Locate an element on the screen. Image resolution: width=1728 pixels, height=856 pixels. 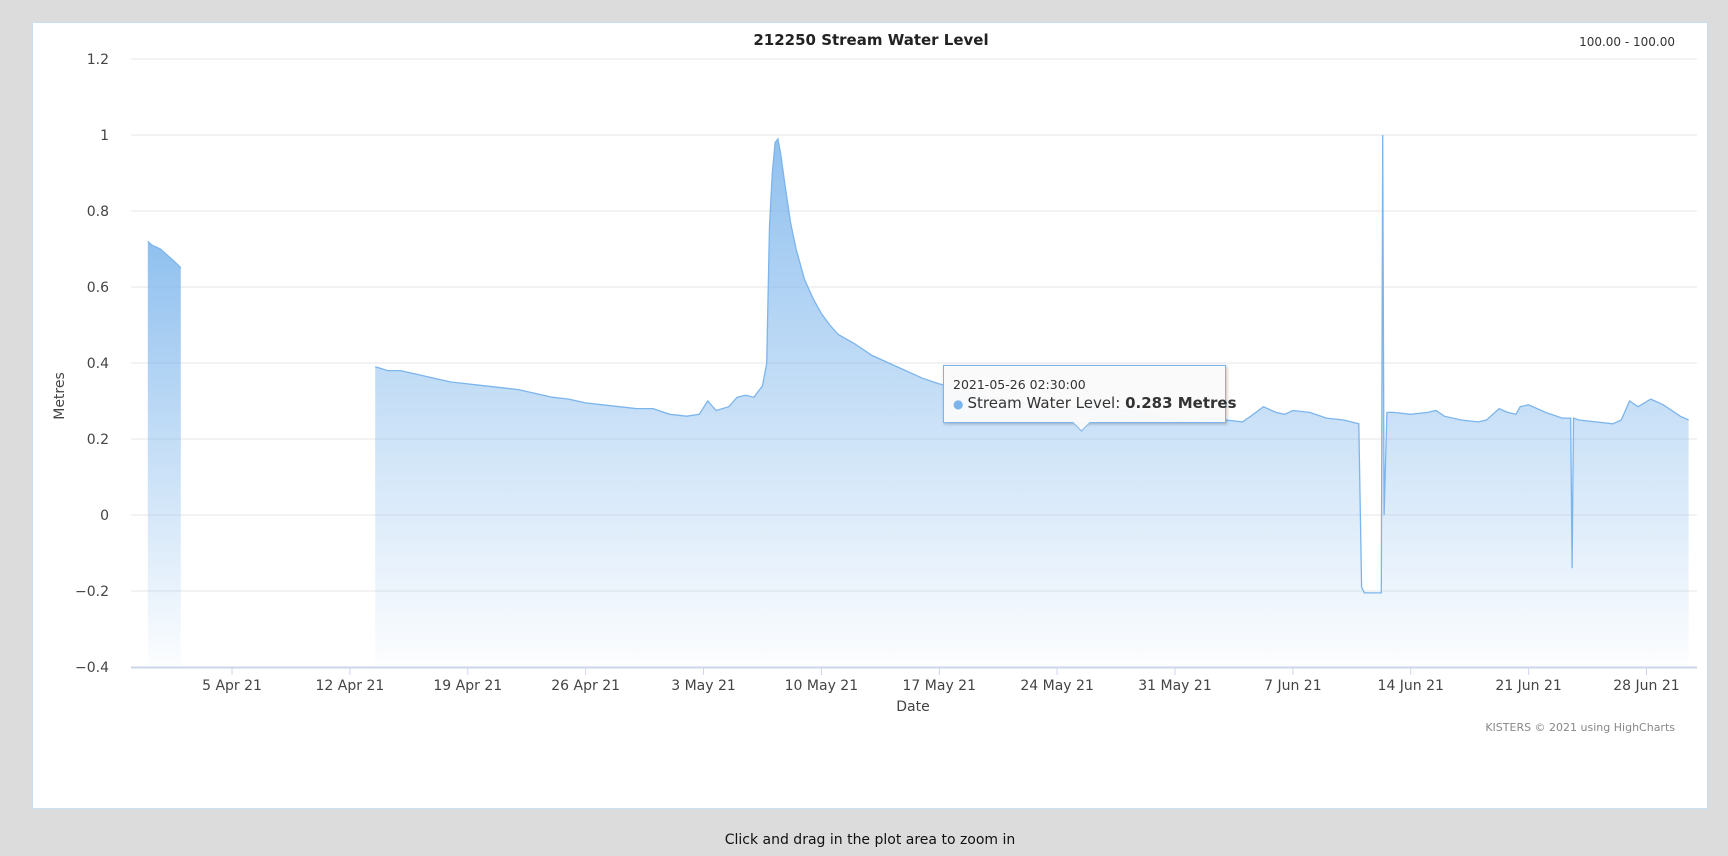
x-tick-label: 17 May 21 is located at coordinates (939, 686).